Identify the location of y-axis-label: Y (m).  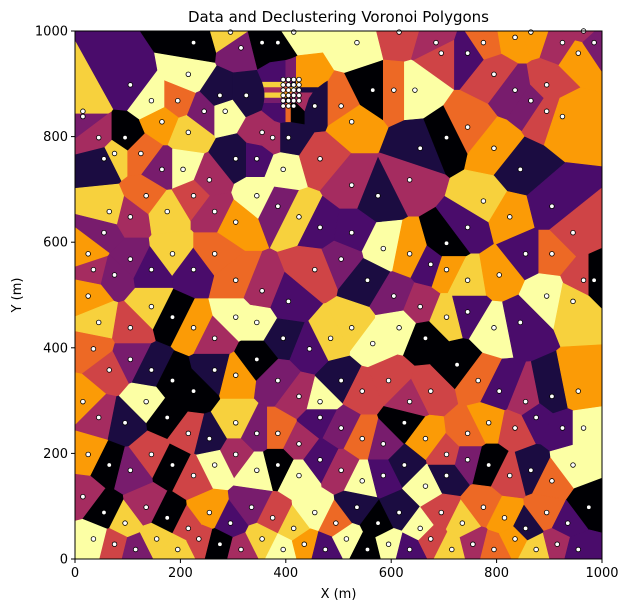
(17, 296).